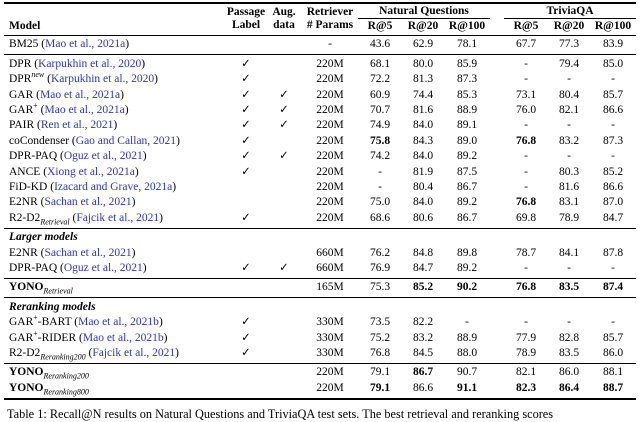 The height and width of the screenshot is (422, 640). I want to click on score-cell: 85.9, so click(467, 63).